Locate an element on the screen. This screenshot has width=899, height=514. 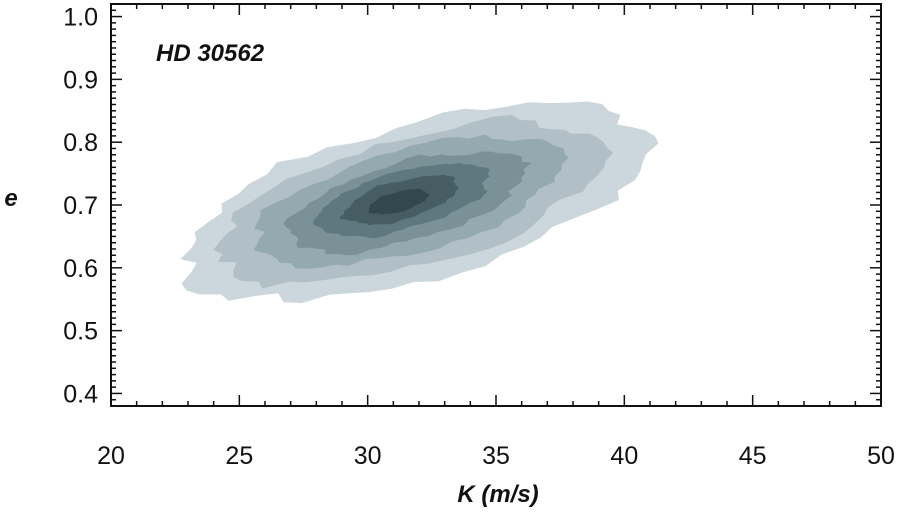
x-tick-label: 35 is located at coordinates (496, 456).